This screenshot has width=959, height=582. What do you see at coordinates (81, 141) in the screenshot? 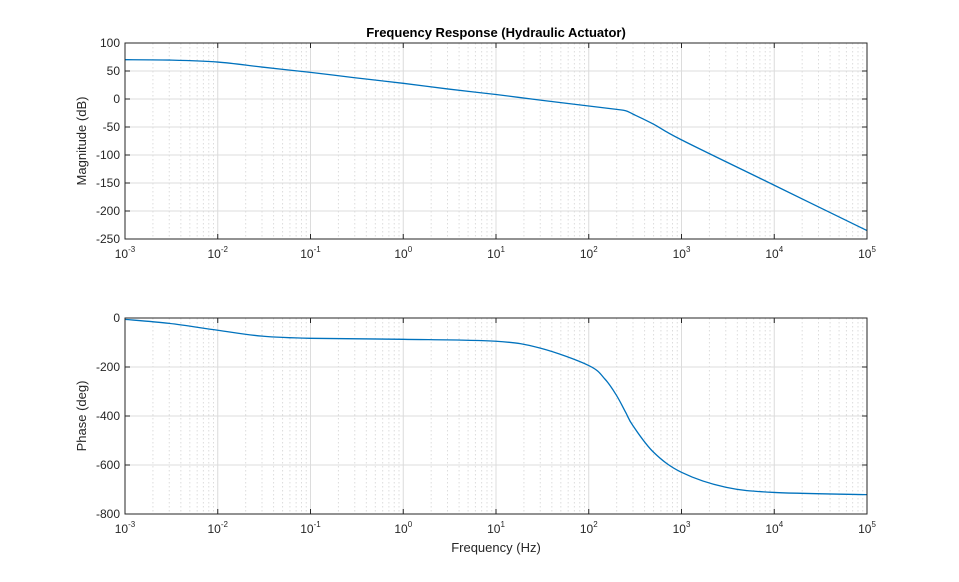
I see `magnitude-y-axis-label: Magnitude (dB)` at bounding box center [81, 141].